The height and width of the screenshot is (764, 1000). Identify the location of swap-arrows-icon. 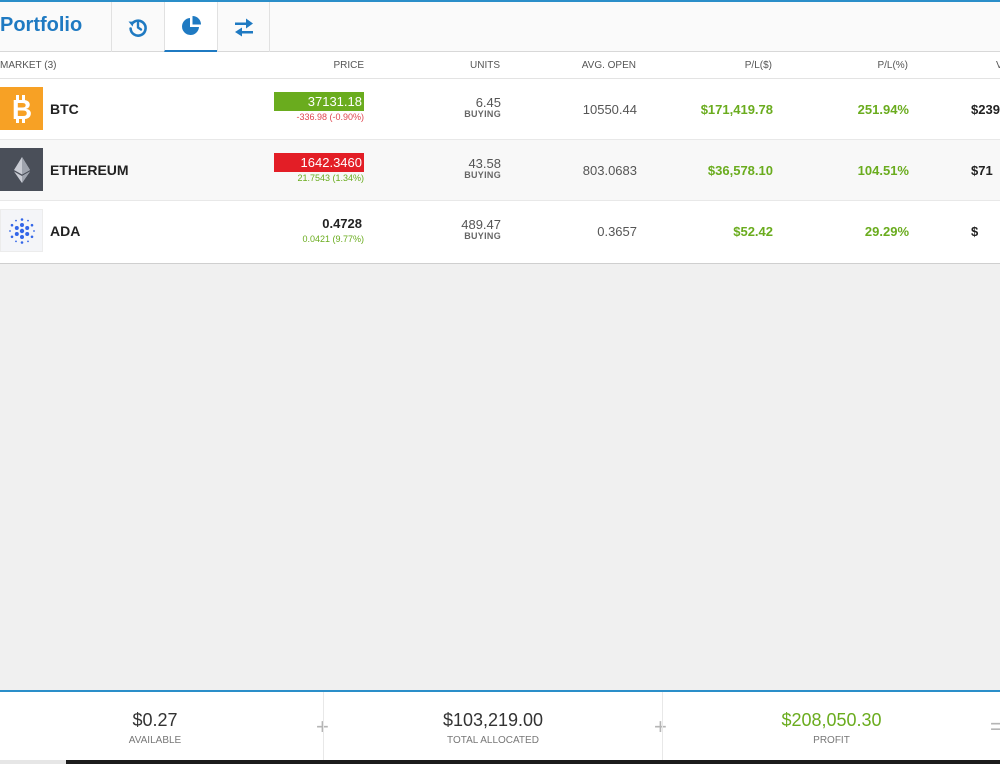
(243, 27).